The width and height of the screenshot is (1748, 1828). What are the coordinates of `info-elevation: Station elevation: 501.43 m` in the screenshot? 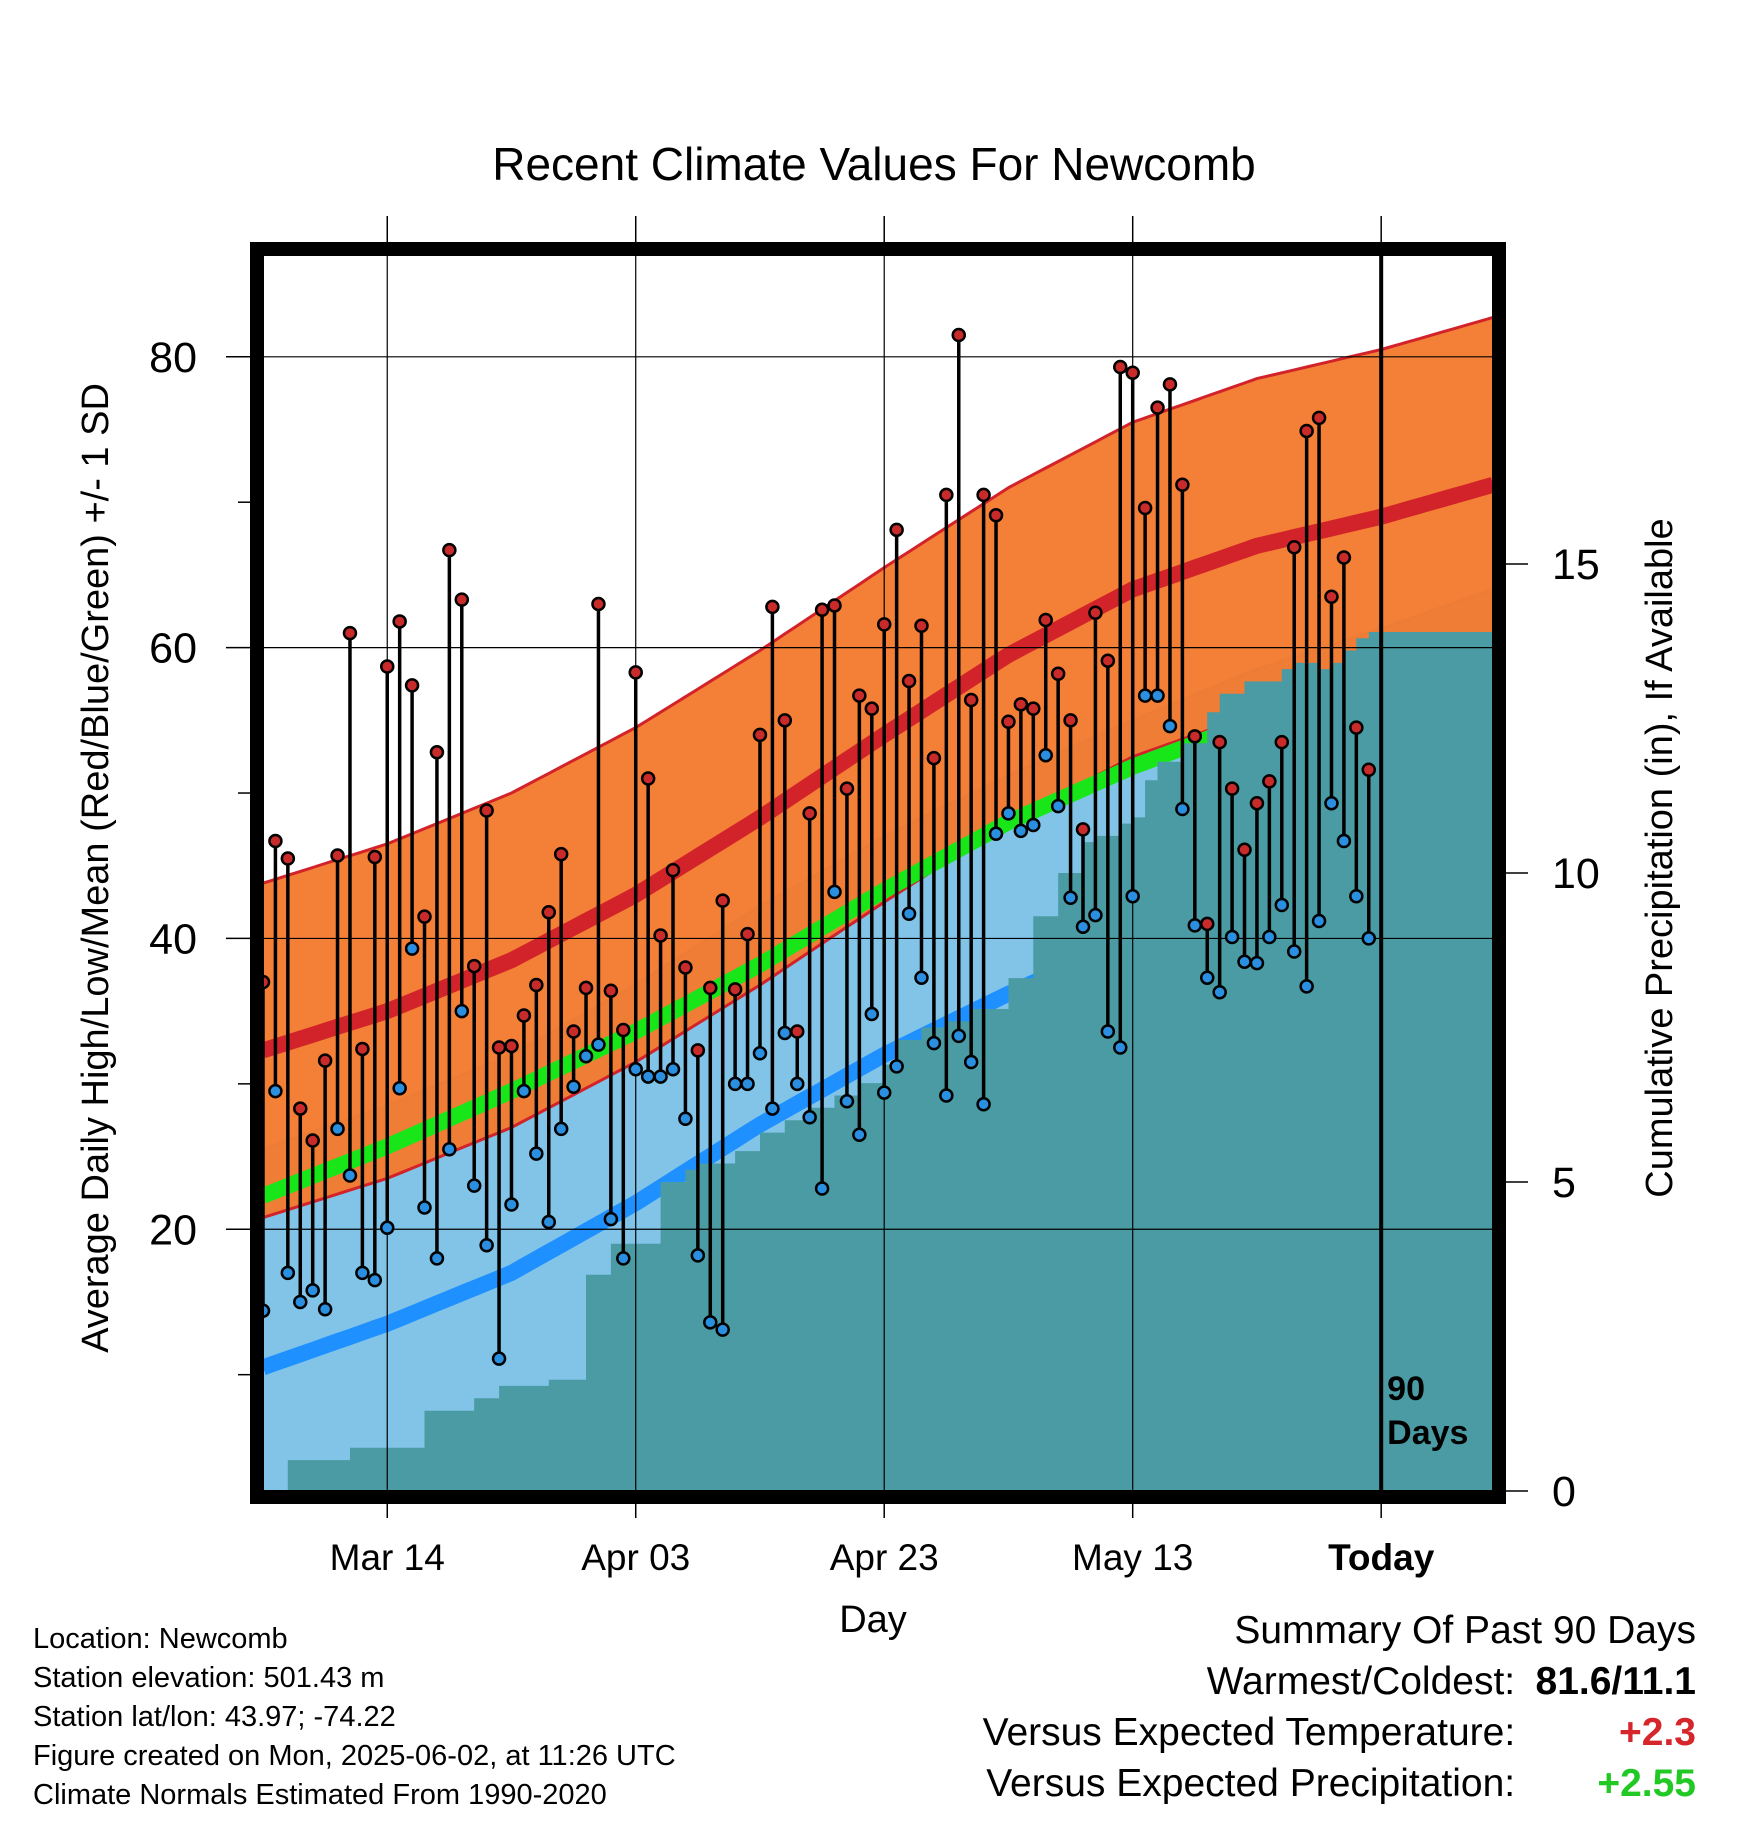 It's located at (209, 1678).